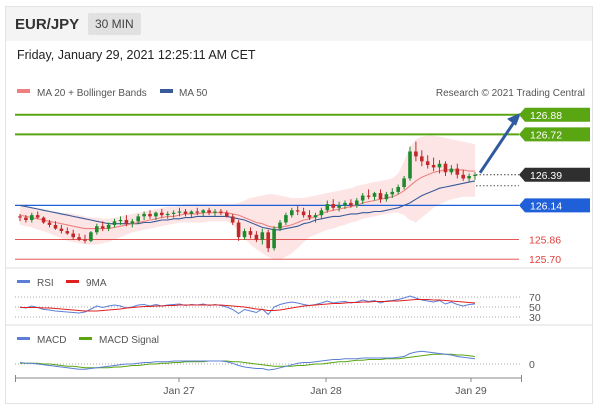 The height and width of the screenshot is (406, 595). Describe the element at coordinates (23, 91) in the screenshot. I see `ma20-legend-swatch` at that location.